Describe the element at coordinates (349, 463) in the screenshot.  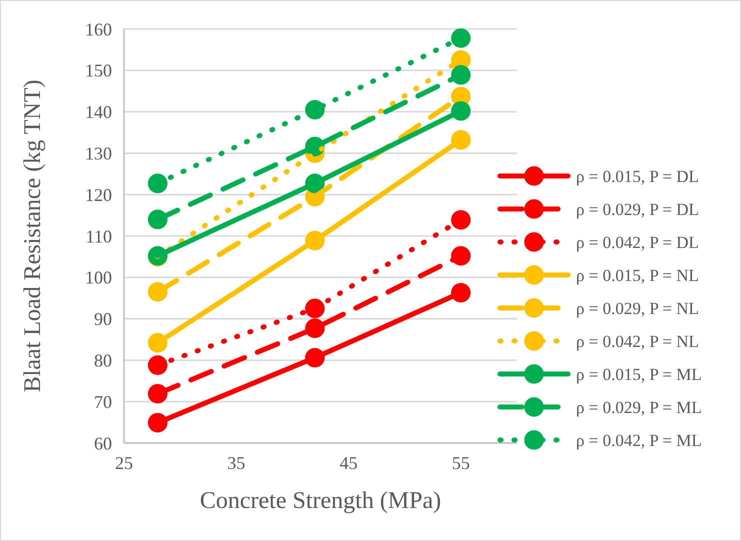
I see `x-tick-label: 45` at that location.